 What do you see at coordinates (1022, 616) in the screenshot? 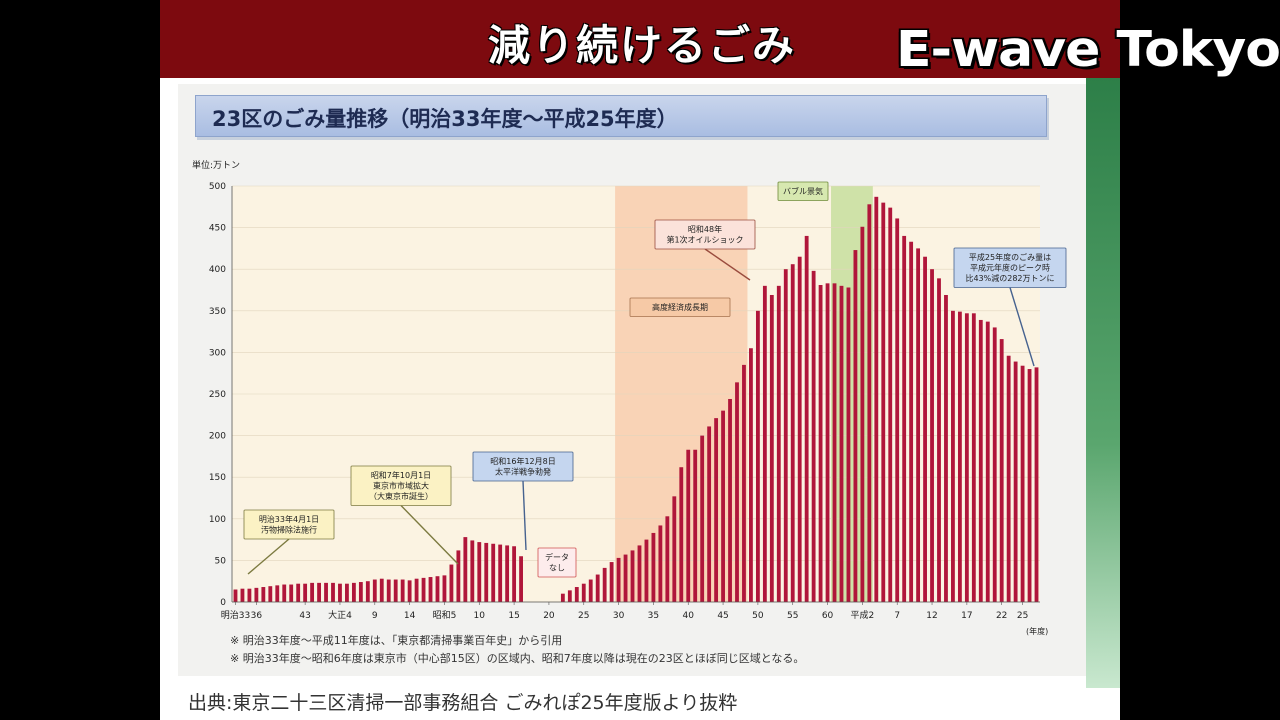
I see `x-tick-label: 25` at bounding box center [1022, 616].